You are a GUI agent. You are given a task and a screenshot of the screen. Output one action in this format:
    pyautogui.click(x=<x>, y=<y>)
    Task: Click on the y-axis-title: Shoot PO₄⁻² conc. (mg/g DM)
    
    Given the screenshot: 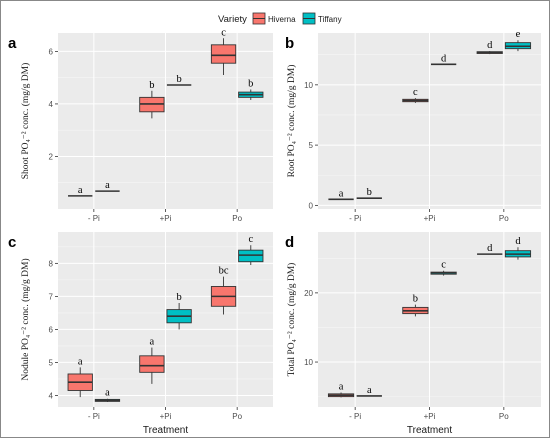 What is the action you would take?
    pyautogui.click(x=25, y=121)
    